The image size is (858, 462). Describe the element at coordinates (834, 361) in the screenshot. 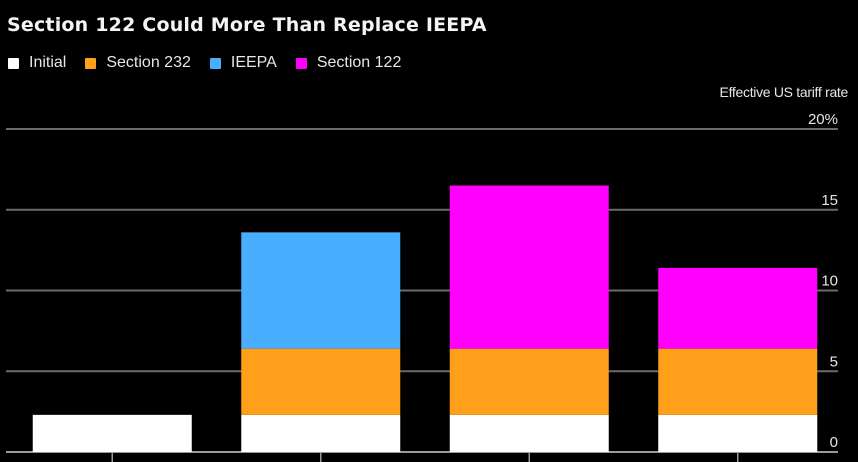

I see `y-tick-label: 5` at that location.